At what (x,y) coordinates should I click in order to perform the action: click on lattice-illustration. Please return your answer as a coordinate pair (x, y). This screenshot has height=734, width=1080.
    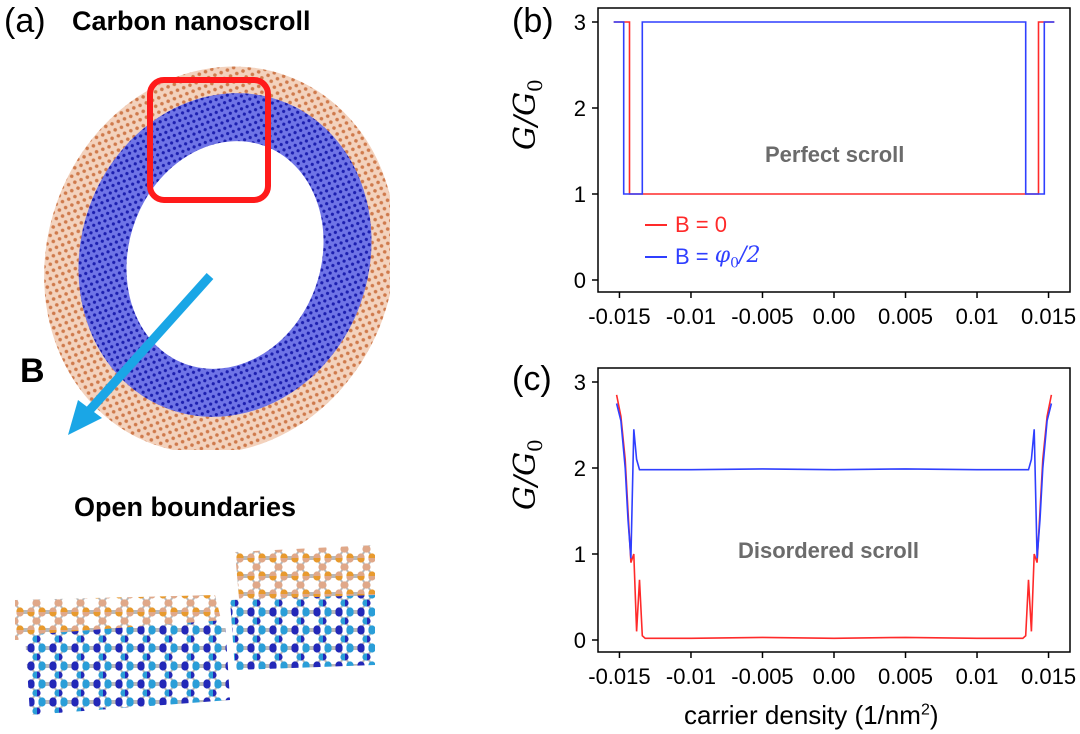
    Looking at the image, I should click on (195, 630).